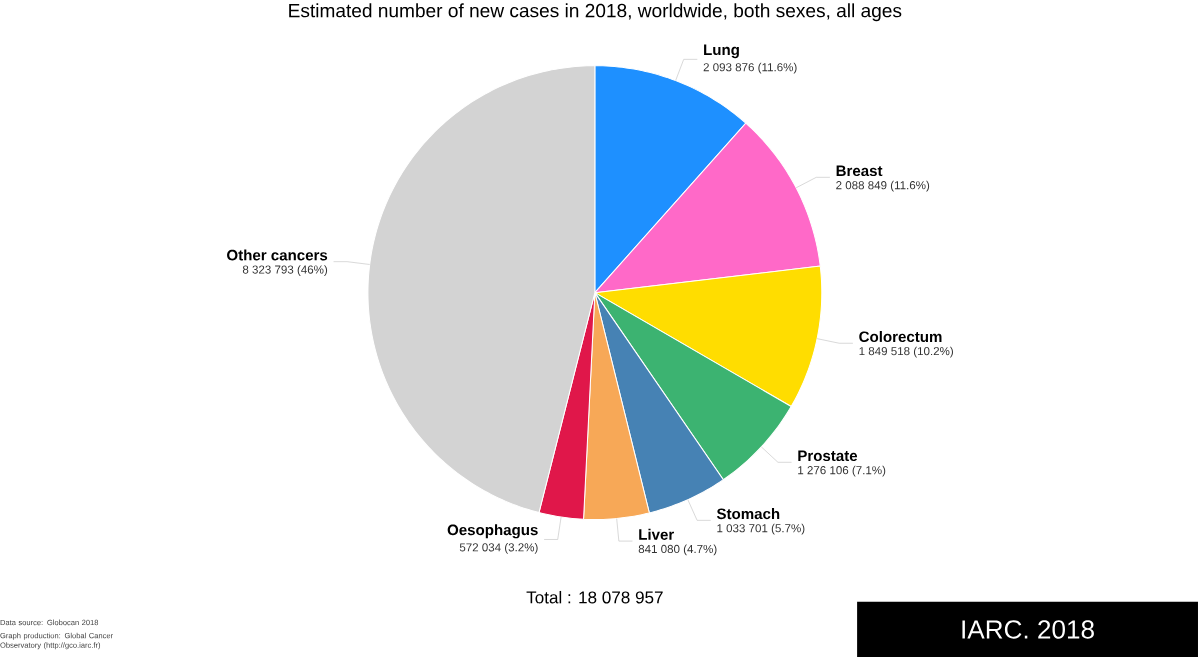 The image size is (1198, 657). Describe the element at coordinates (906, 352) in the screenshot. I see `data-label: 1 849 518 (10.2%)` at that location.